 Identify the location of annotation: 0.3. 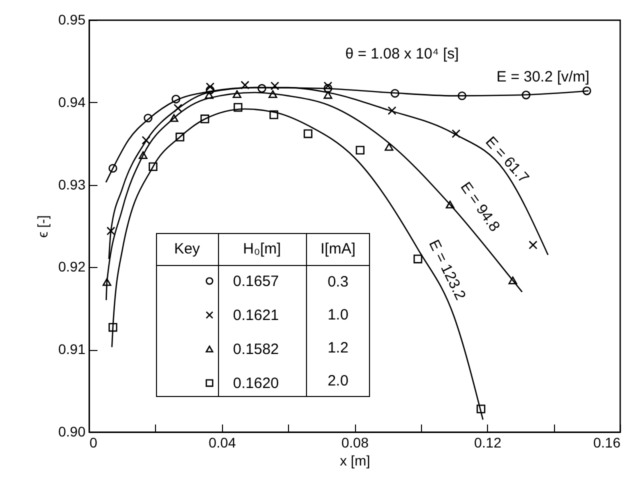
(338, 281).